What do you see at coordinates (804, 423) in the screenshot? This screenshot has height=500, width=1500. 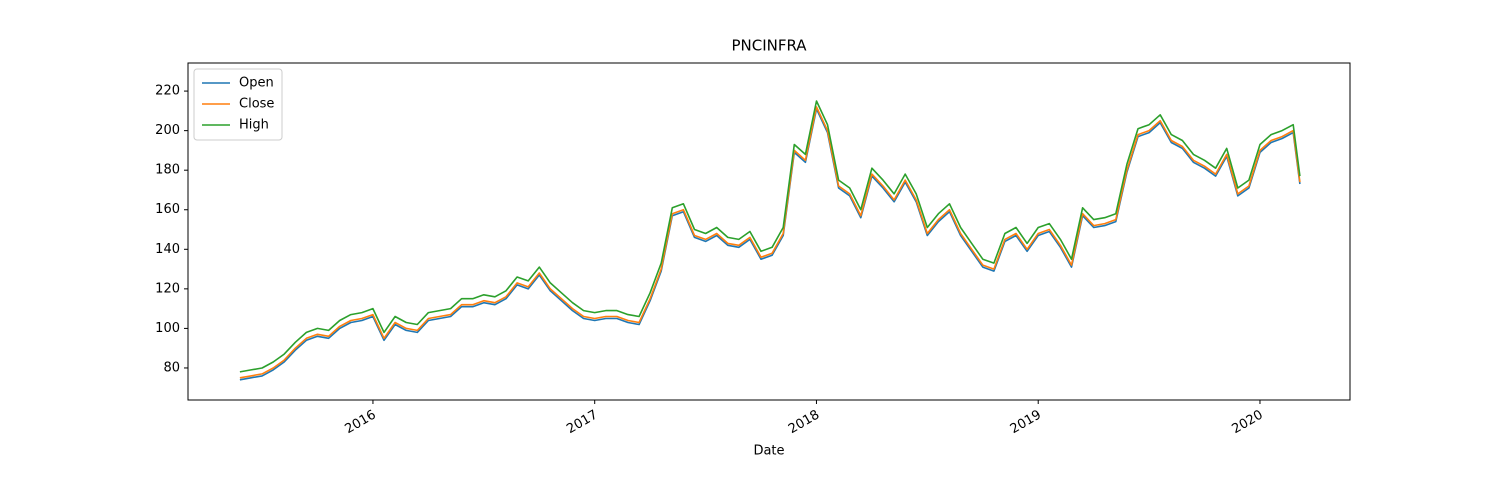 I see `x-tick-label: 2018` at bounding box center [804, 423].